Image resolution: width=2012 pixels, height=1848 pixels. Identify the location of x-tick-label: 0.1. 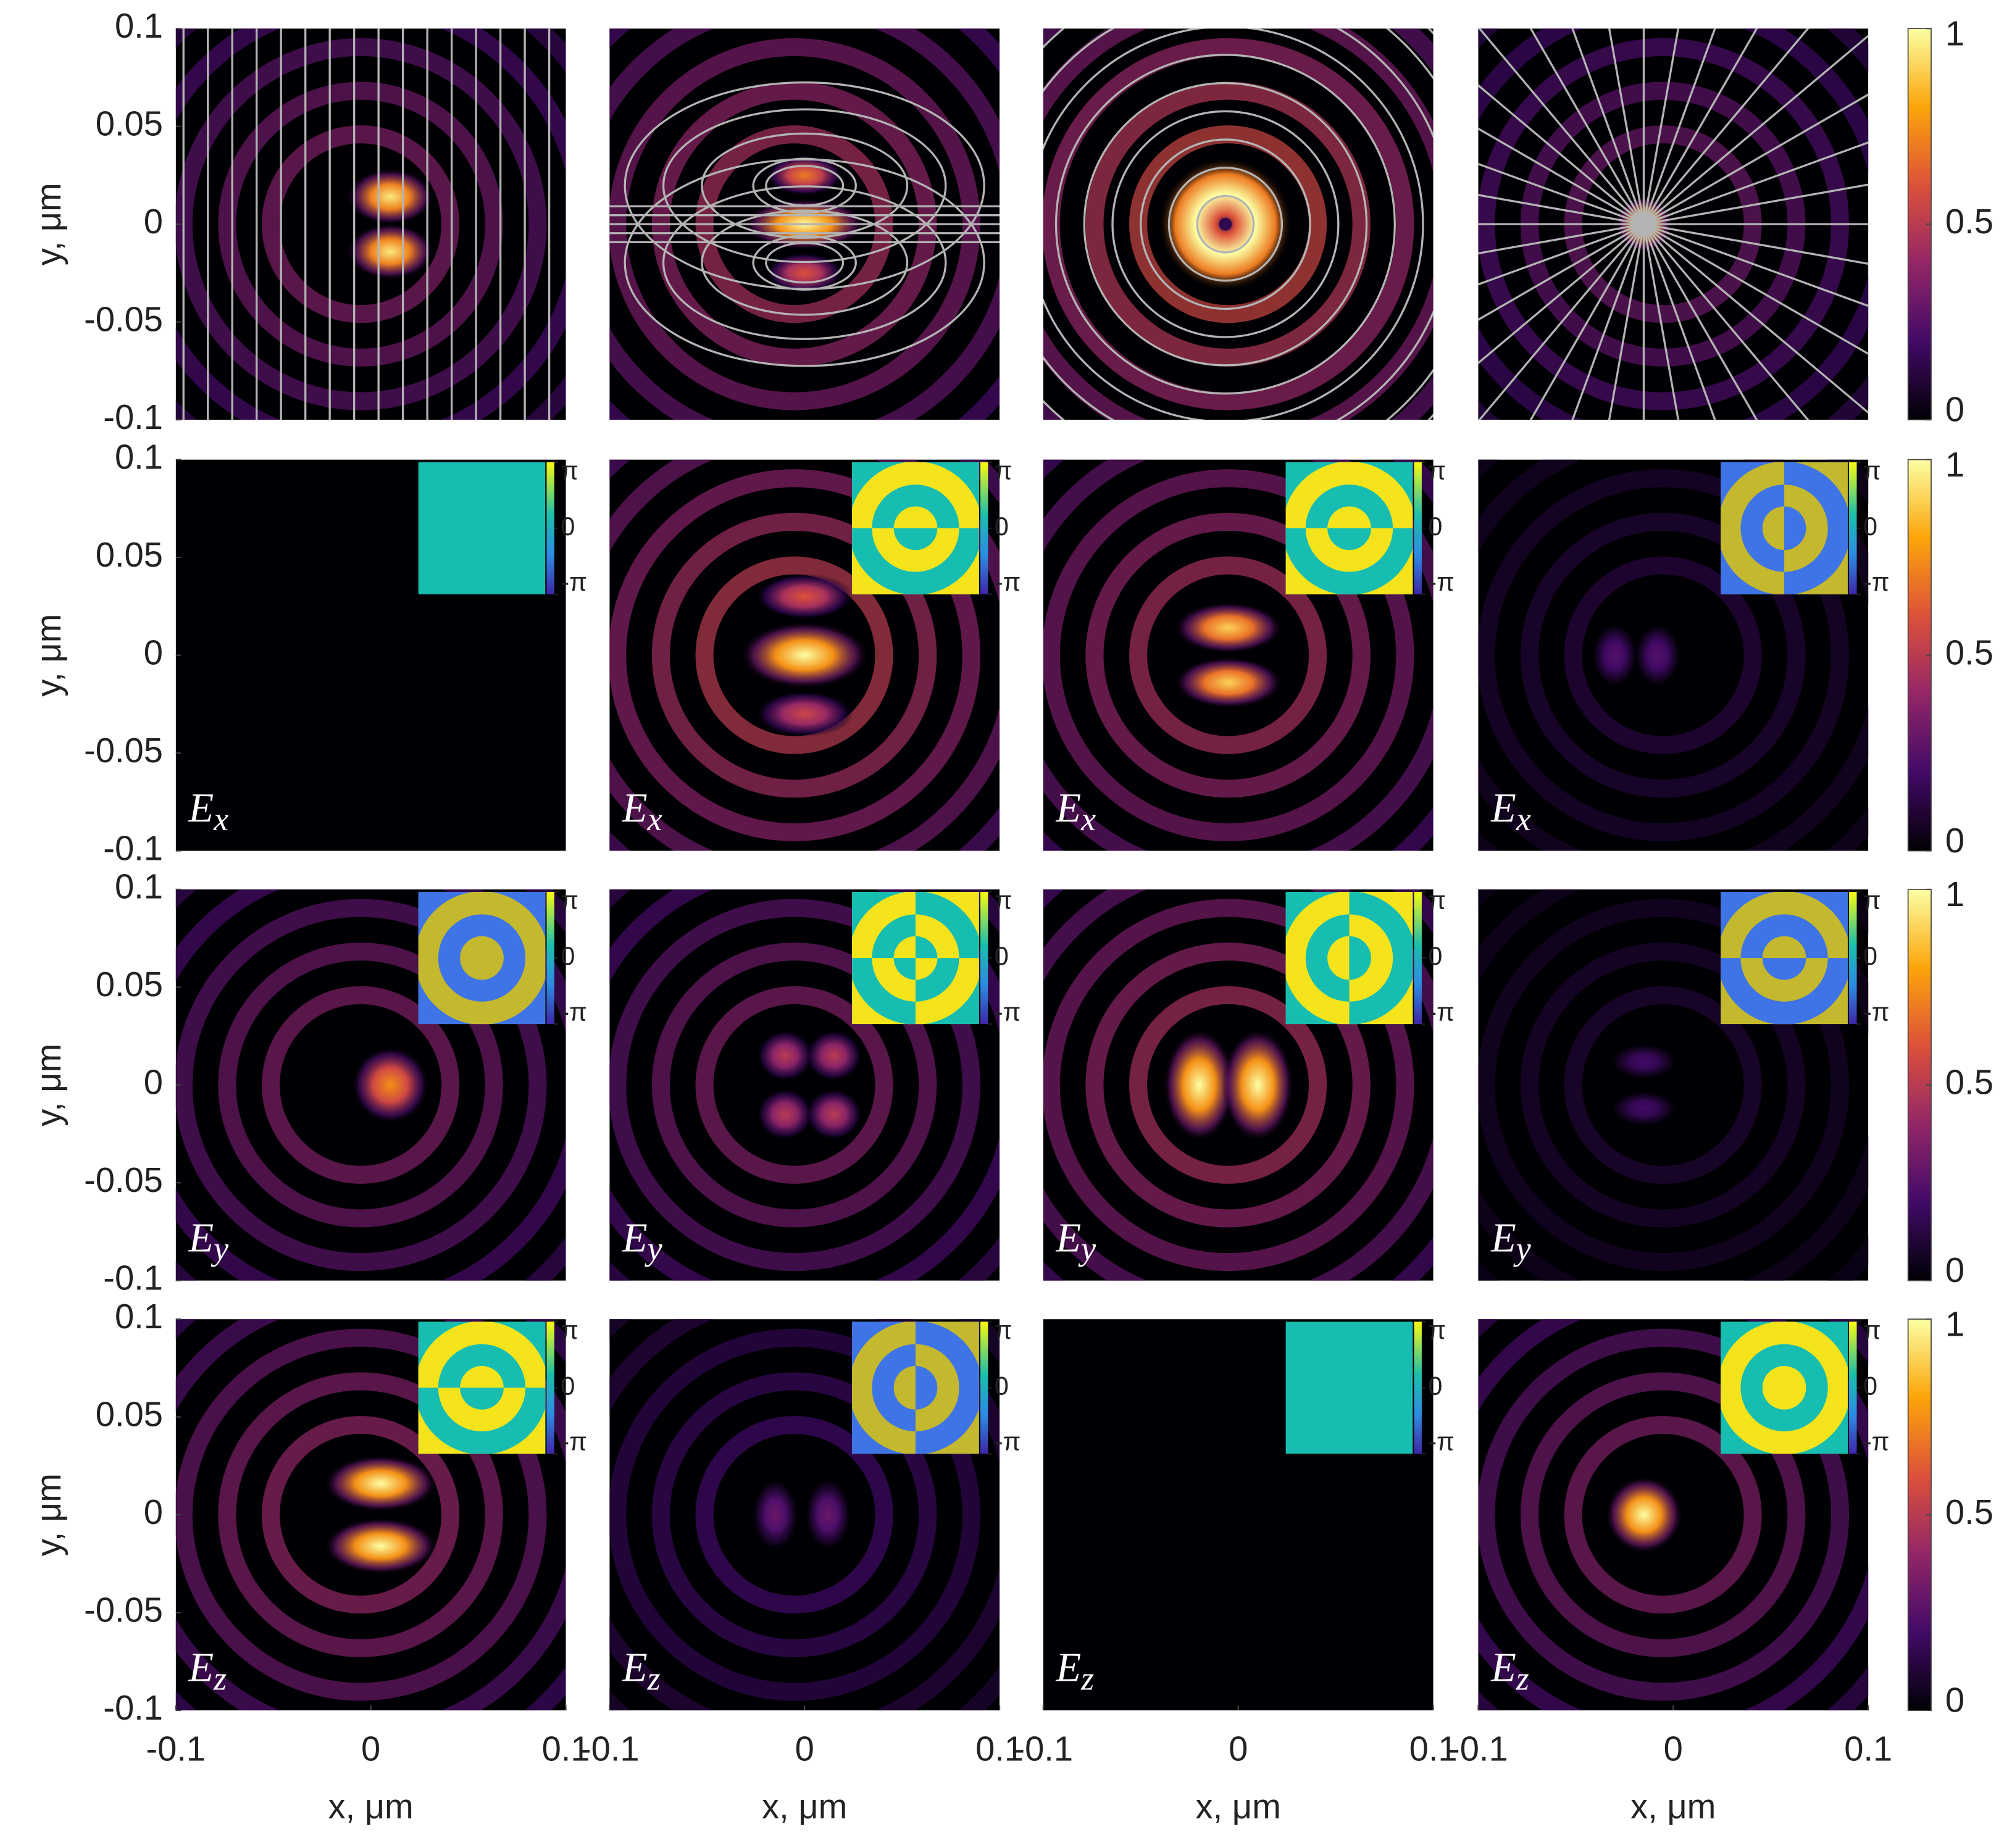
(1433, 1748).